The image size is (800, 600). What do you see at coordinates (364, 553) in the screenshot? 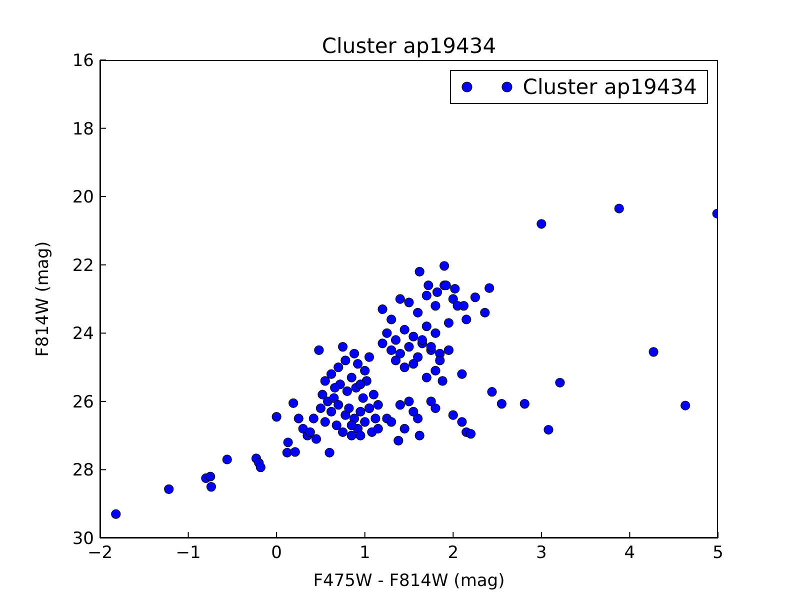
I see `x-tick-label: 1` at bounding box center [364, 553].